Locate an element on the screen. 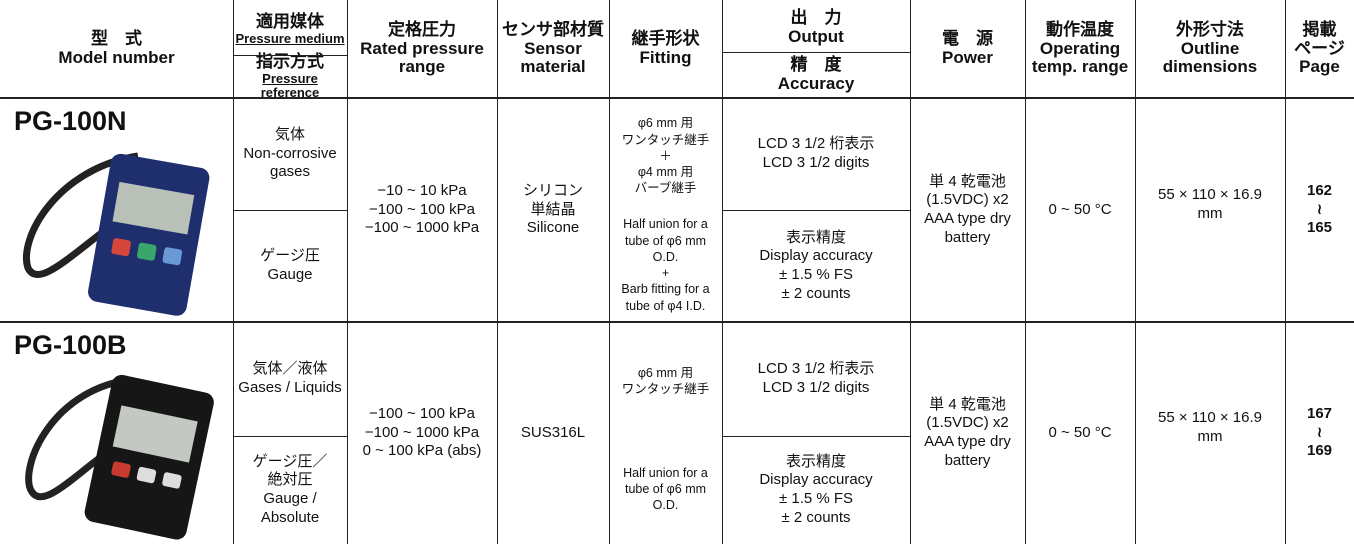  text-line: 適用媒体 is located at coordinates (290, 21).